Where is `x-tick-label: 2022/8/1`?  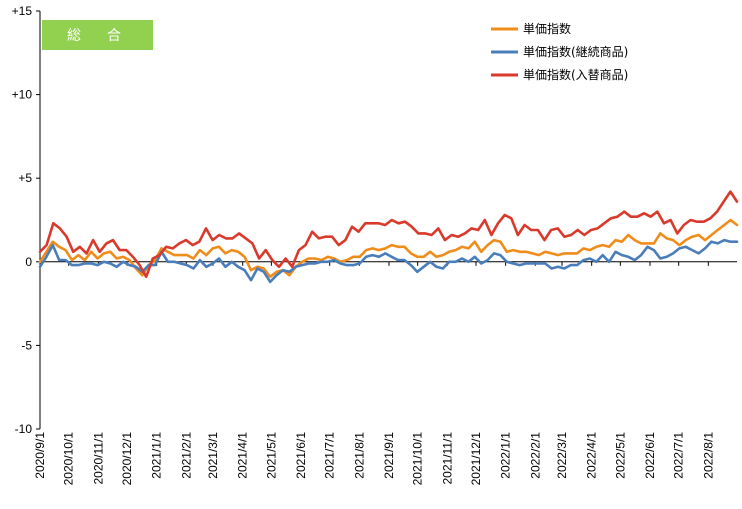
x-tick-label: 2022/8/1 is located at coordinates (708, 455).